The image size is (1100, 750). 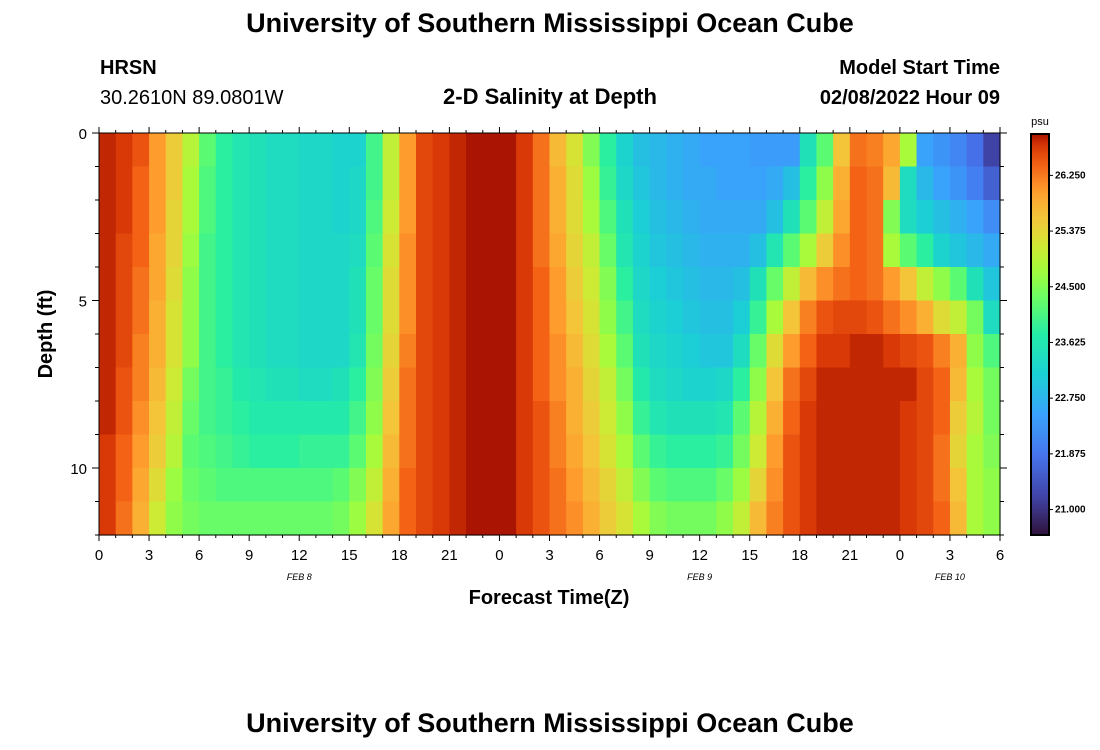 I want to click on y-axis-label: Depth (ft), so click(x=46, y=334).